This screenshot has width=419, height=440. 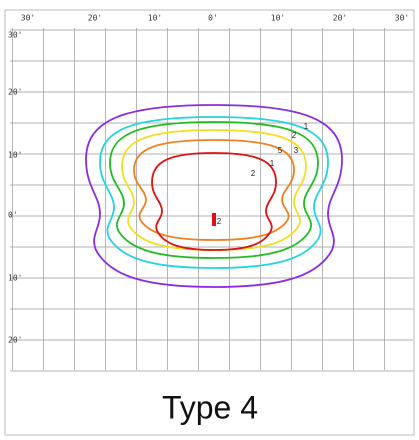 What do you see at coordinates (213, 18) in the screenshot?
I see `top-axis-label: 0'` at bounding box center [213, 18].